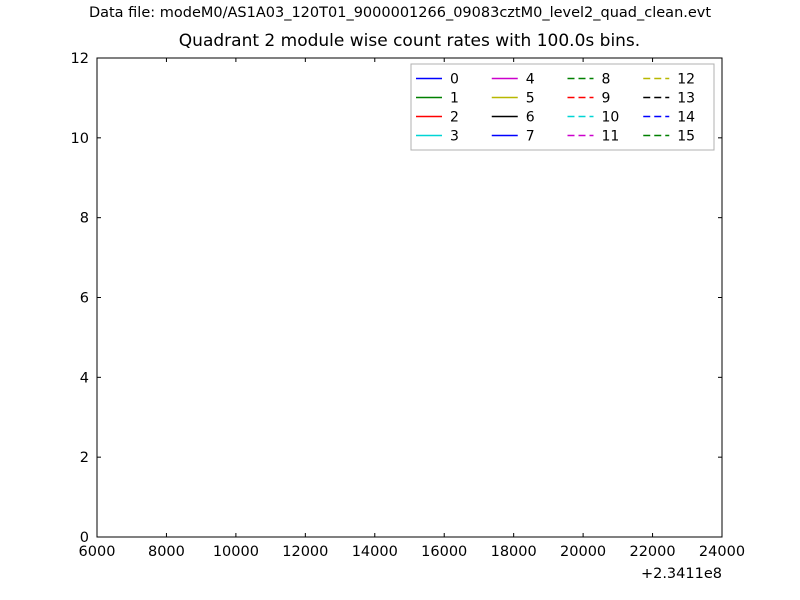 The image size is (800, 600). I want to click on x-tick-label: 6000, so click(97, 552).